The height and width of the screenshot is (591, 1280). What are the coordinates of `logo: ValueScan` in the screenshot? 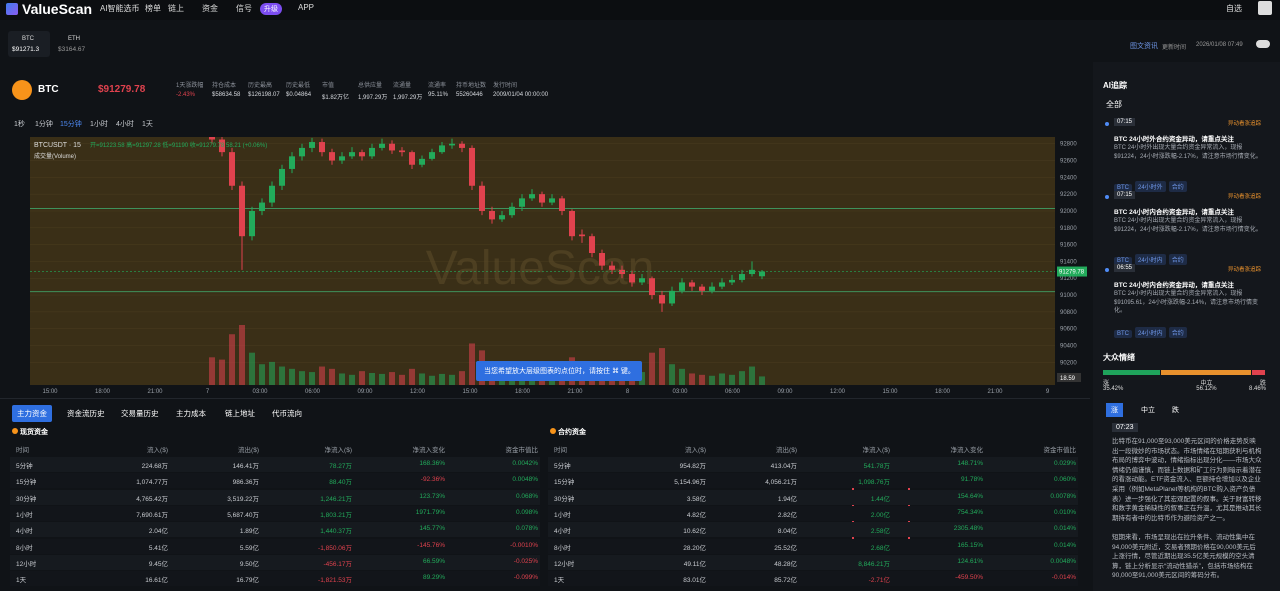 It's located at (57, 9).